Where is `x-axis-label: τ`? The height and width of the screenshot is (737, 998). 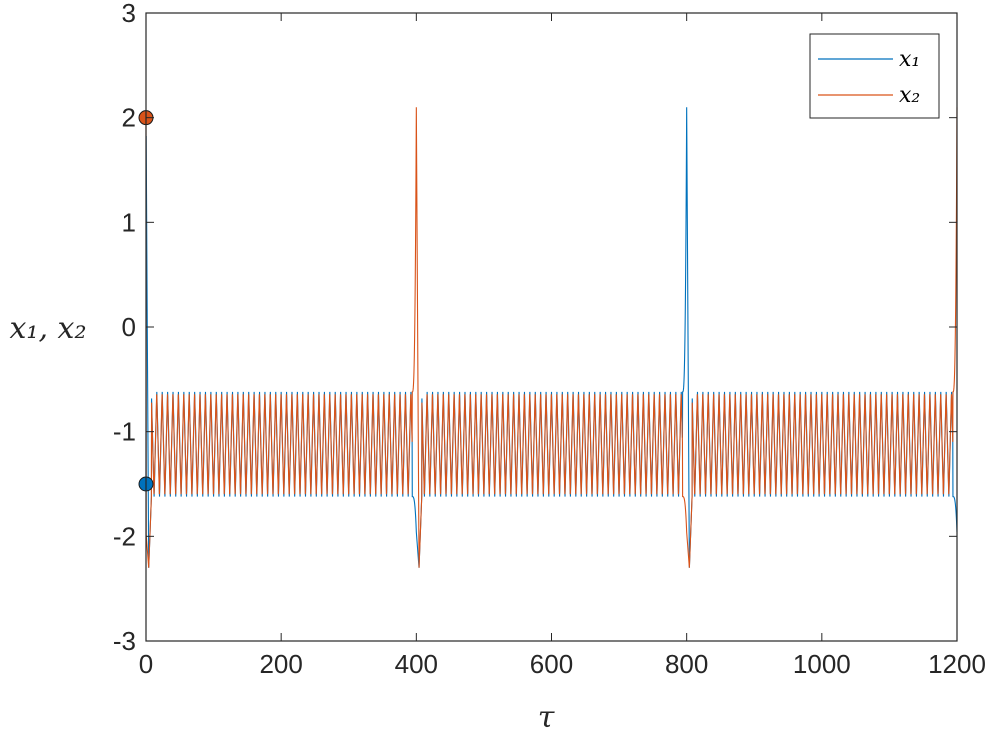 x-axis-label: τ is located at coordinates (546, 717).